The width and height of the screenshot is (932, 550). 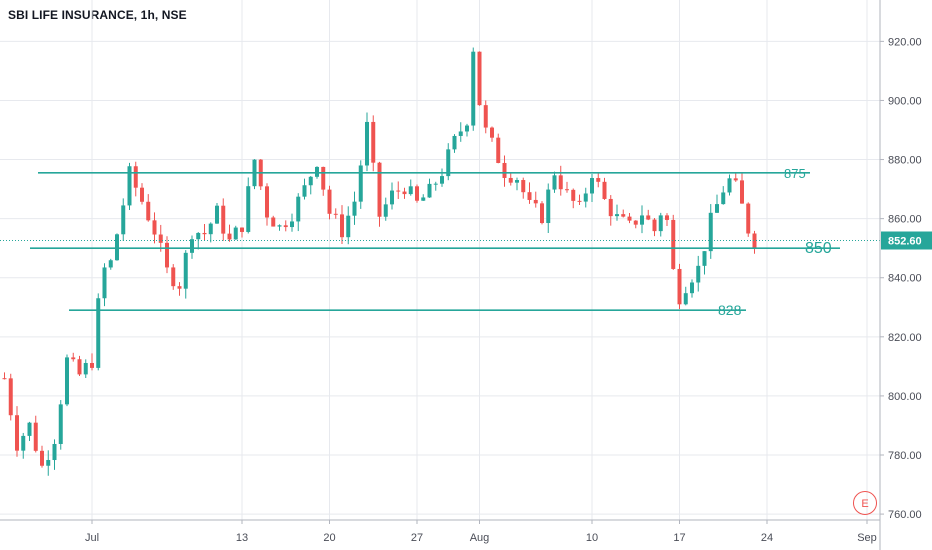 What do you see at coordinates (865, 503) in the screenshot?
I see `earnings-badge: E` at bounding box center [865, 503].